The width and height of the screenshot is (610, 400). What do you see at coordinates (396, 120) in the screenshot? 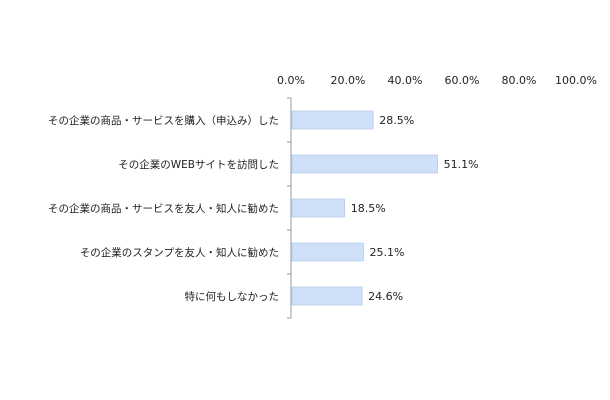
I see `data-label: 28.5%` at bounding box center [396, 120].